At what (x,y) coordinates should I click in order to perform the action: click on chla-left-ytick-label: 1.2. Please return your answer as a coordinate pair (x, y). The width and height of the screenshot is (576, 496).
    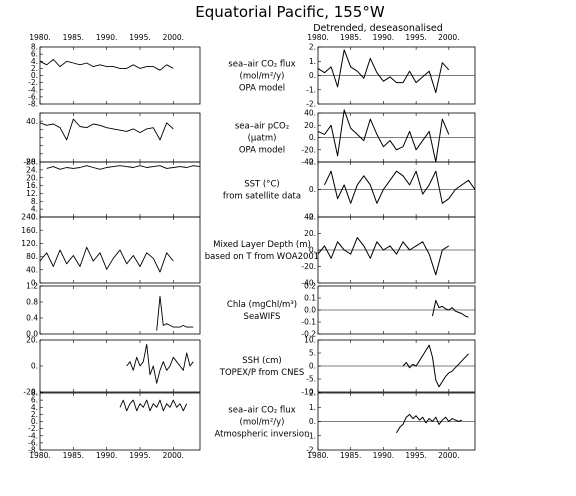
    Looking at the image, I should click on (32, 286).